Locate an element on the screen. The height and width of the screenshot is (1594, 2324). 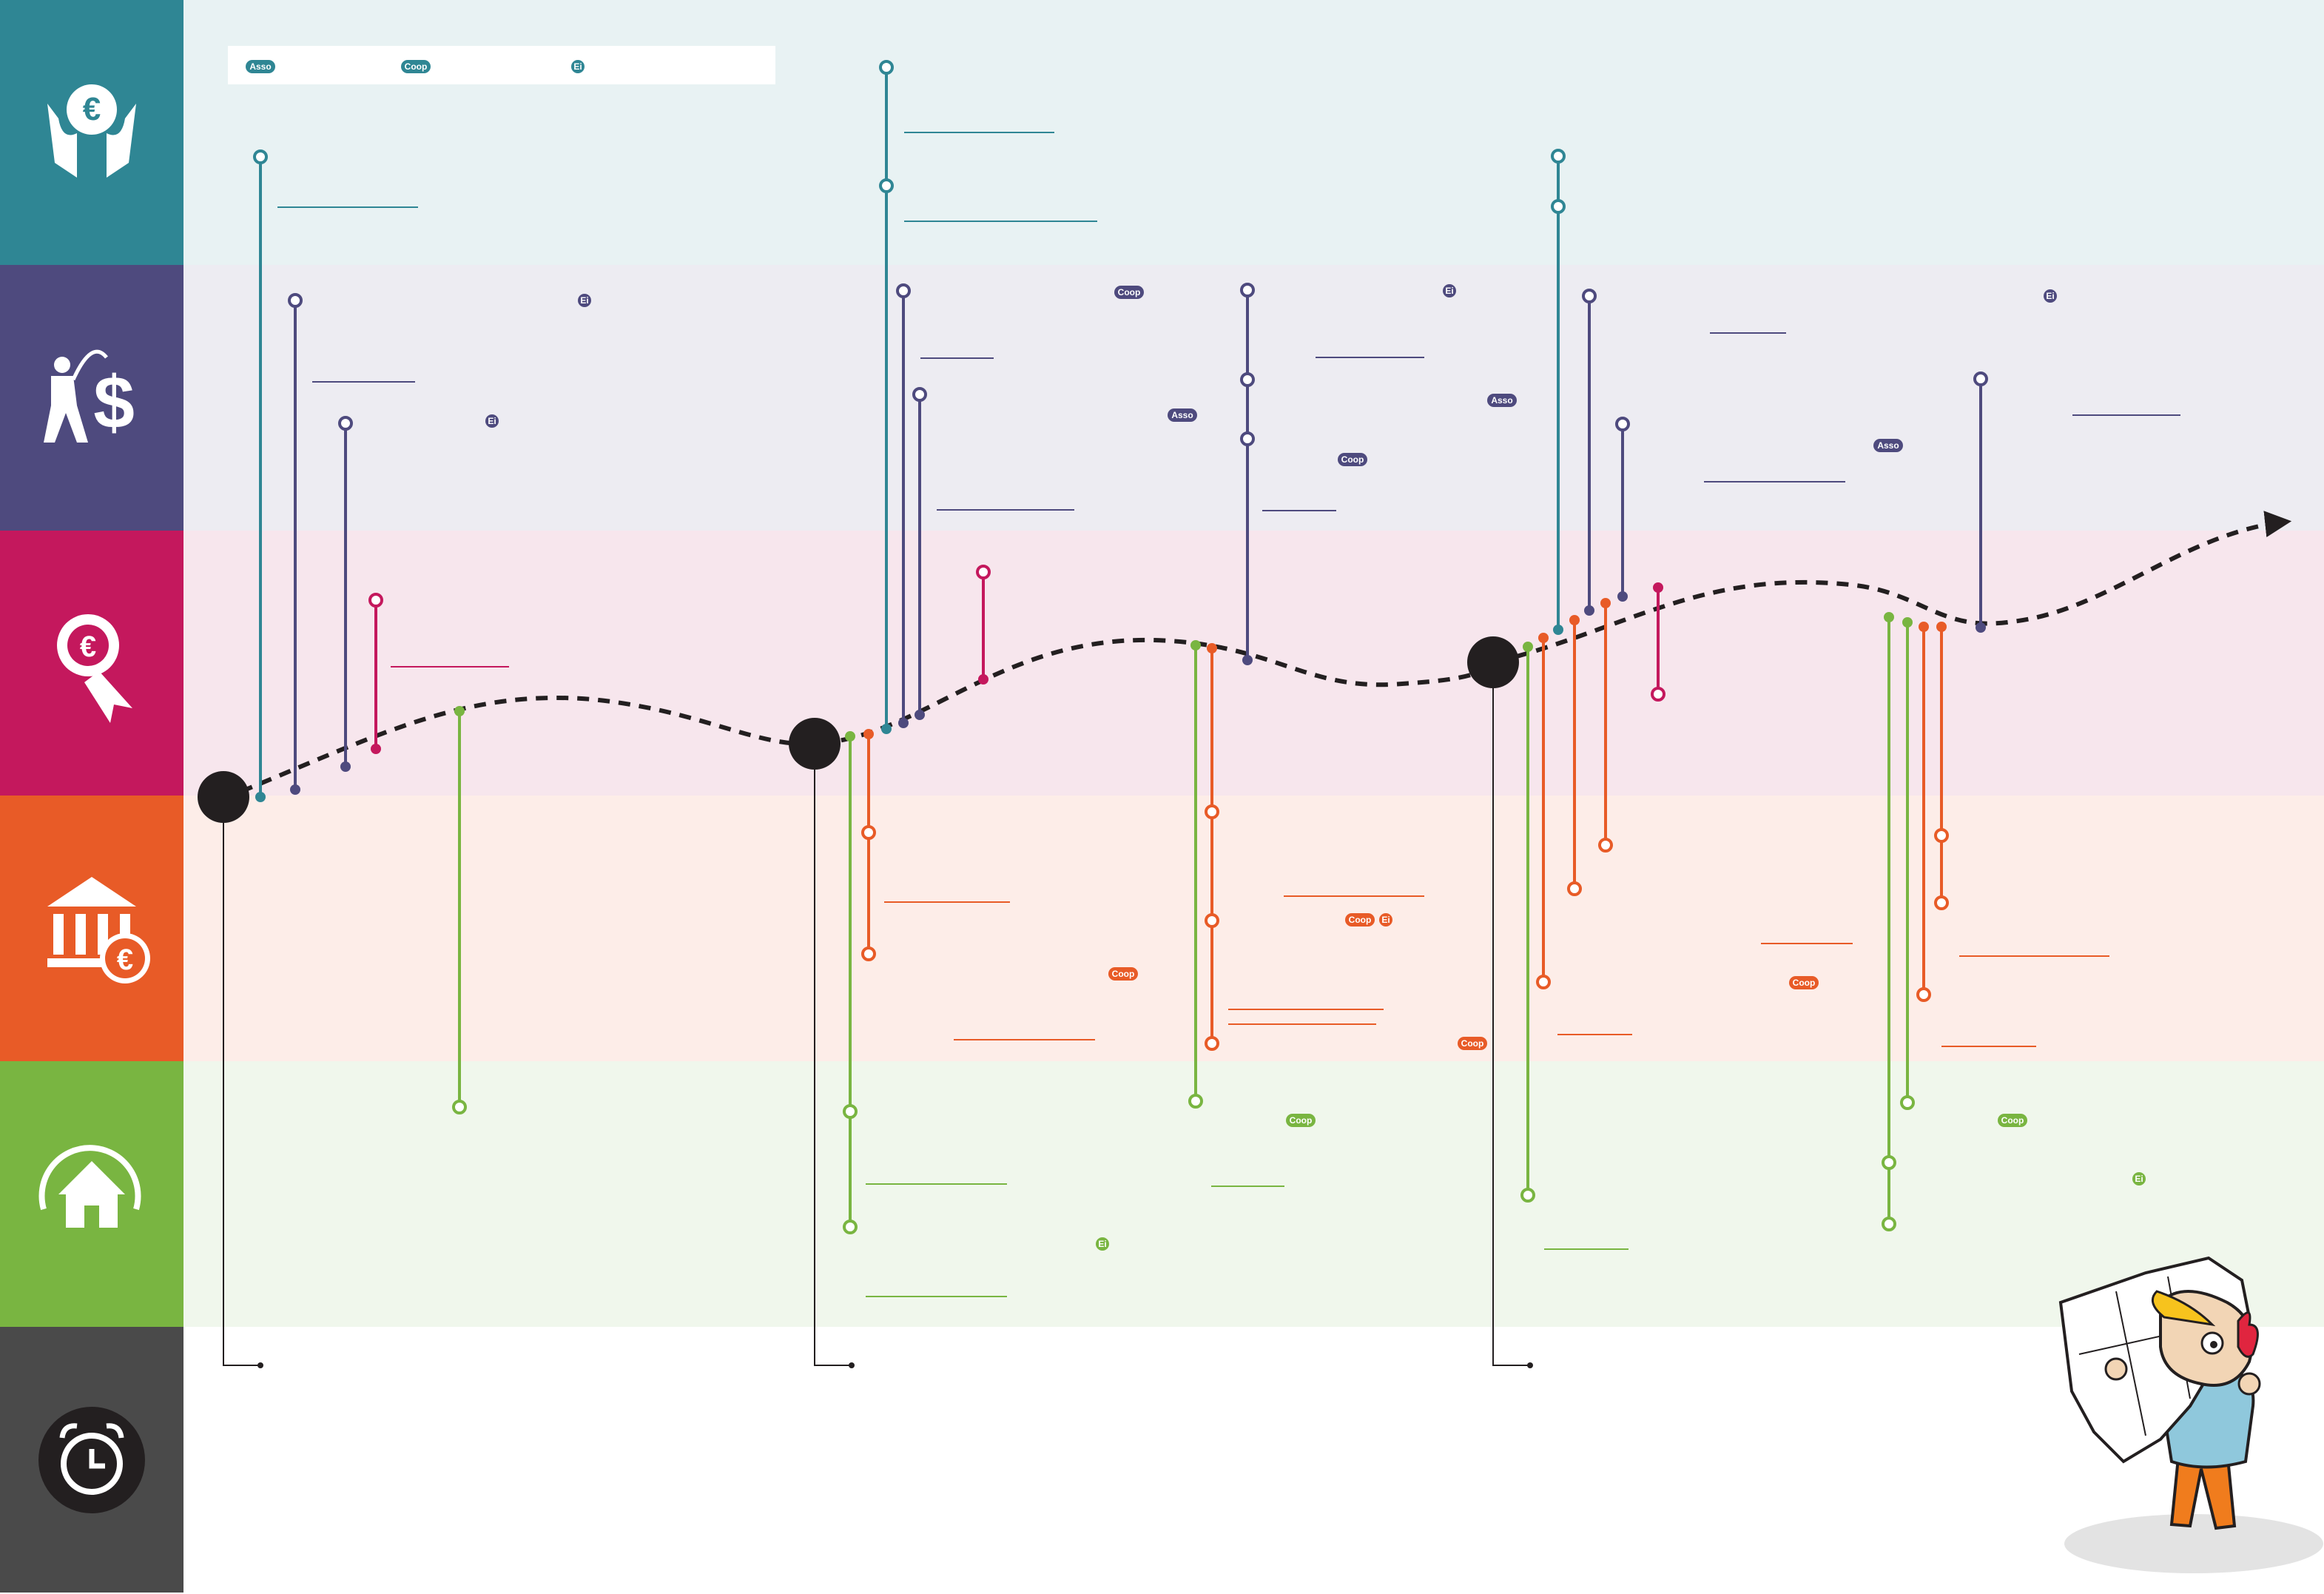
ribbon-shape is located at coordinates (108, 697).